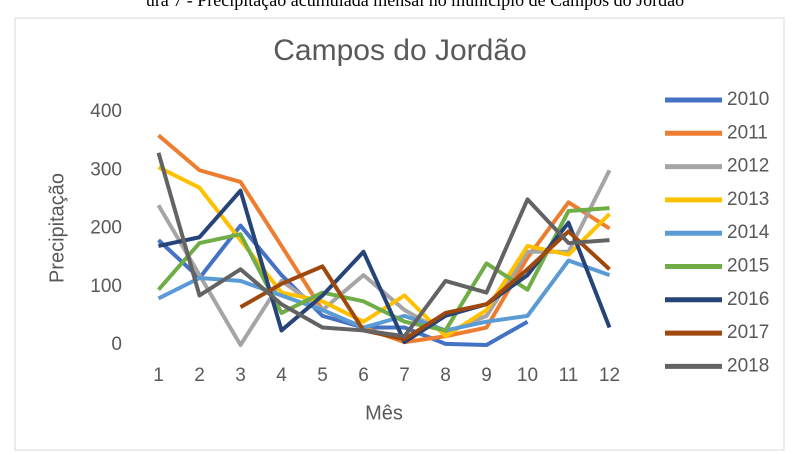 This screenshot has height=456, width=795. What do you see at coordinates (399, 50) in the screenshot?
I see `chart-title: Campos do Jordão` at bounding box center [399, 50].